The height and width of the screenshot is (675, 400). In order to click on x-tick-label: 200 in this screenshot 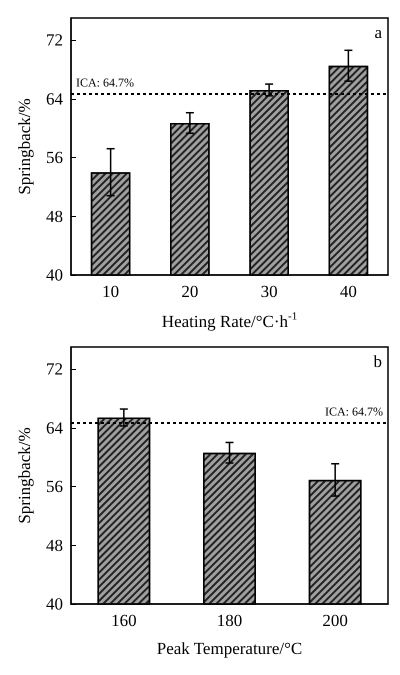, I will do `click(335, 620)`.